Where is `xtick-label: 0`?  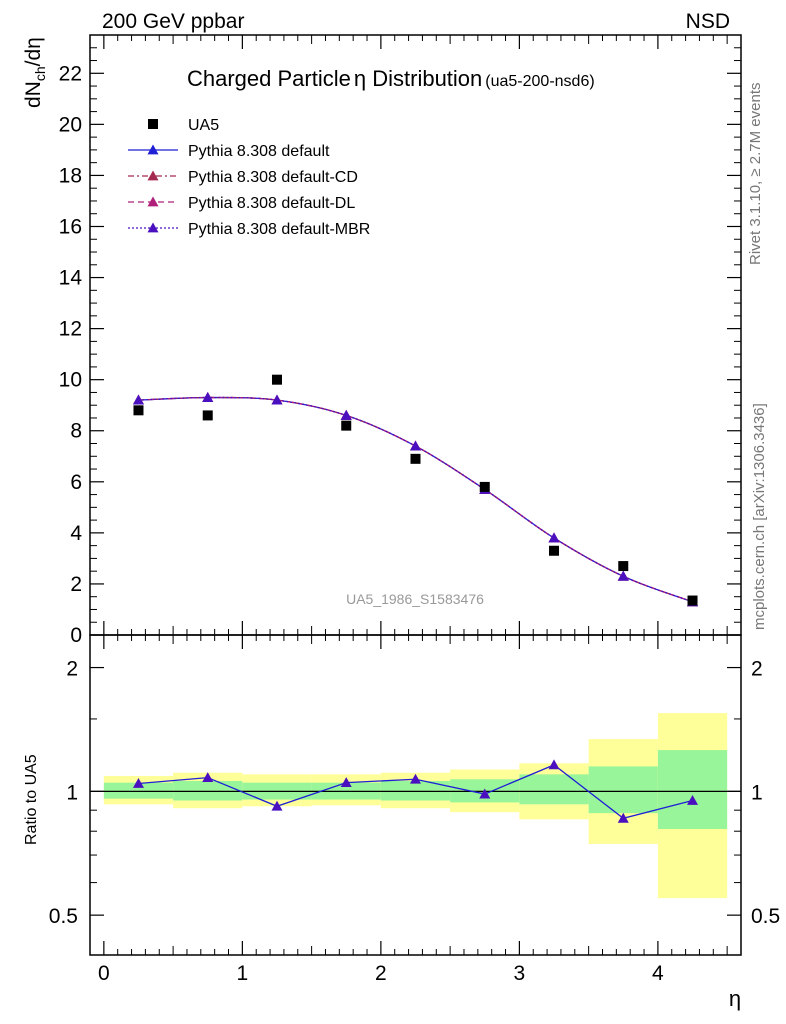 xtick-label: 0 is located at coordinates (104, 973).